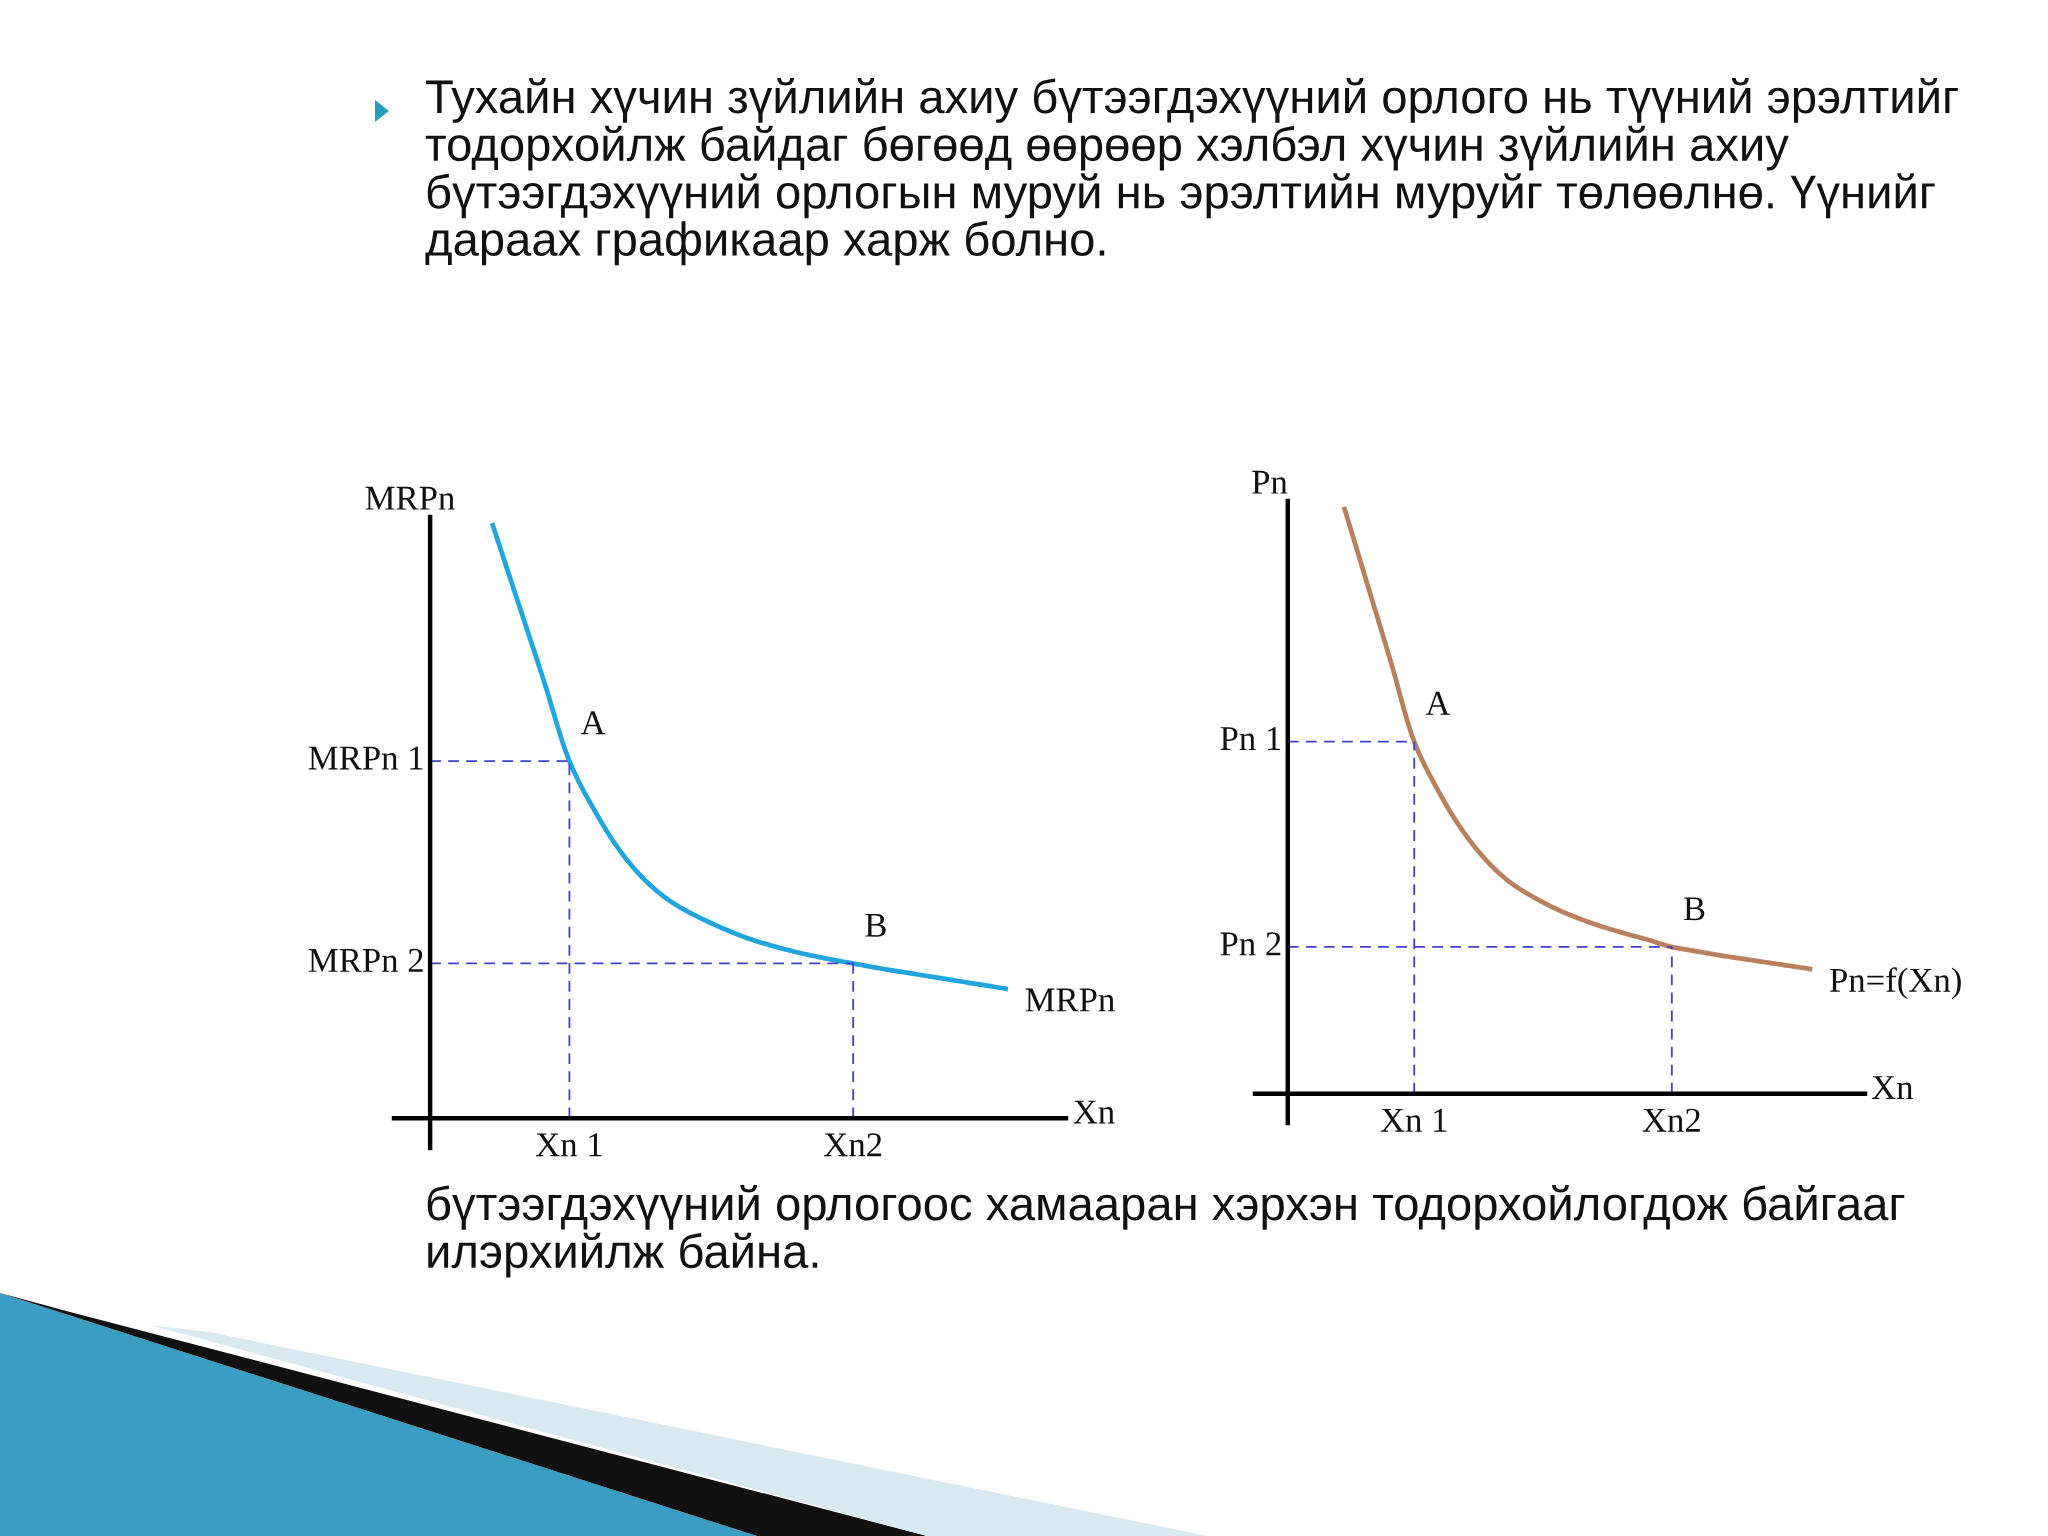  Describe the element at coordinates (1270, 482) in the screenshot. I see `y-axis-title: Pn` at that location.